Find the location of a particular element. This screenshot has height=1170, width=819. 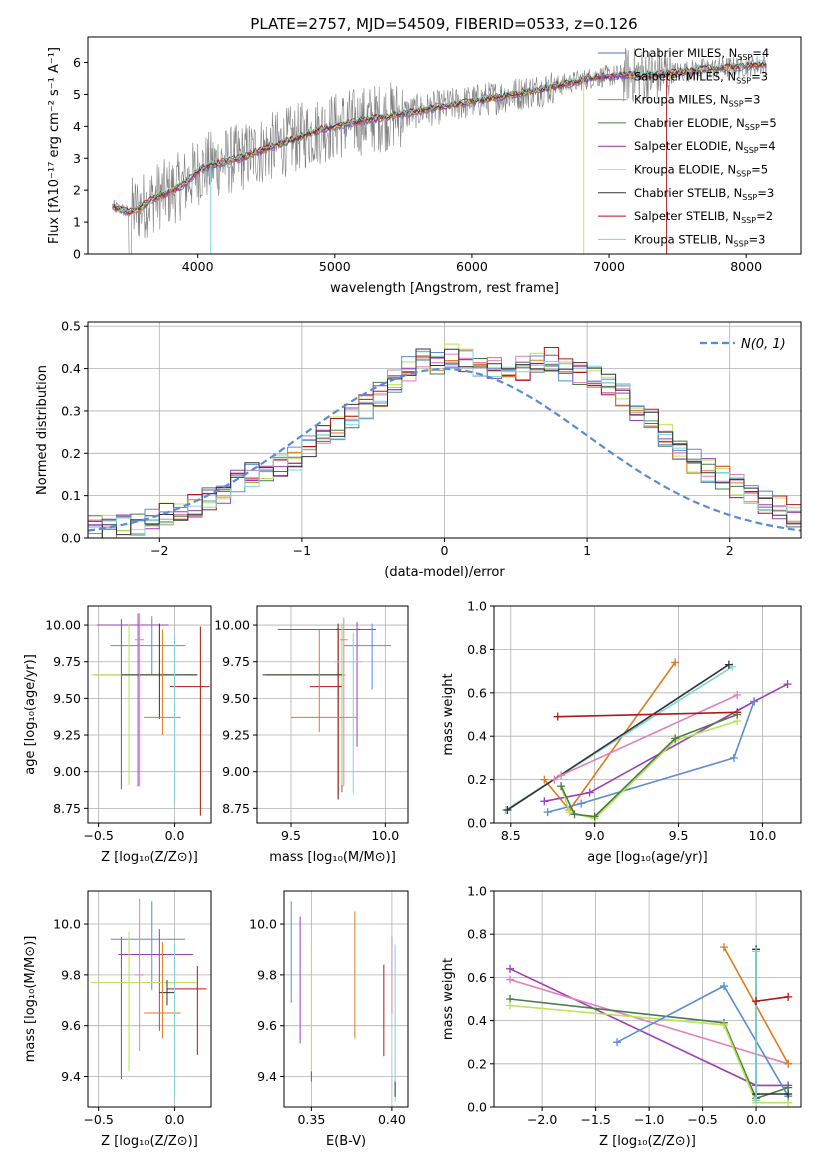

age_vs_mass-plot-area is located at coordinates (327, 708).